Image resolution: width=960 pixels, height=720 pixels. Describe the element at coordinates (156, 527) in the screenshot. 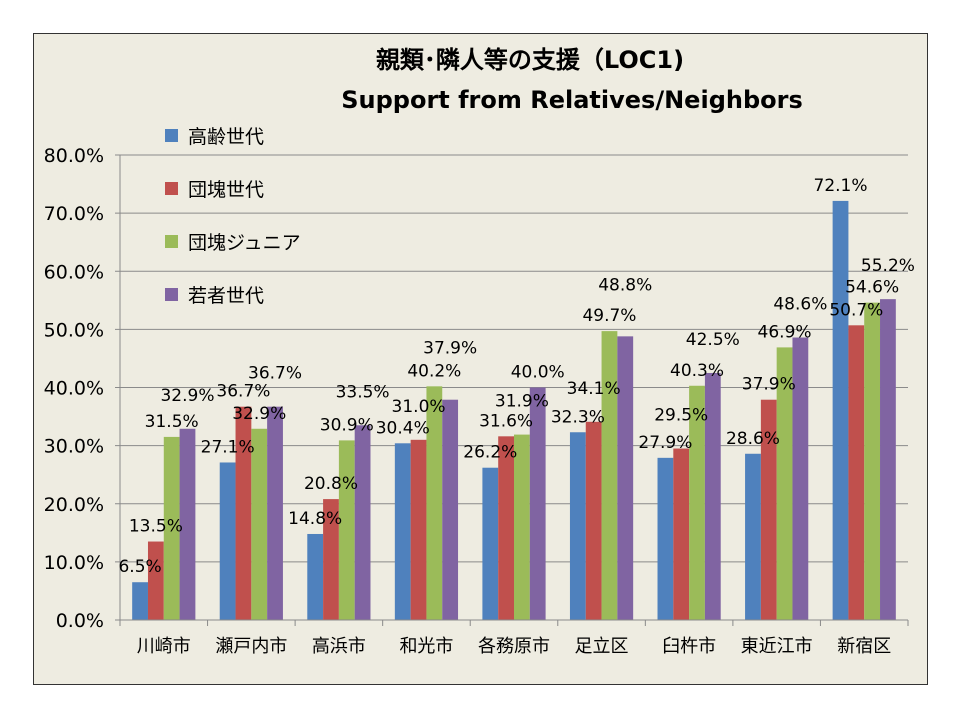

I see `data-label: 13.5%` at that location.